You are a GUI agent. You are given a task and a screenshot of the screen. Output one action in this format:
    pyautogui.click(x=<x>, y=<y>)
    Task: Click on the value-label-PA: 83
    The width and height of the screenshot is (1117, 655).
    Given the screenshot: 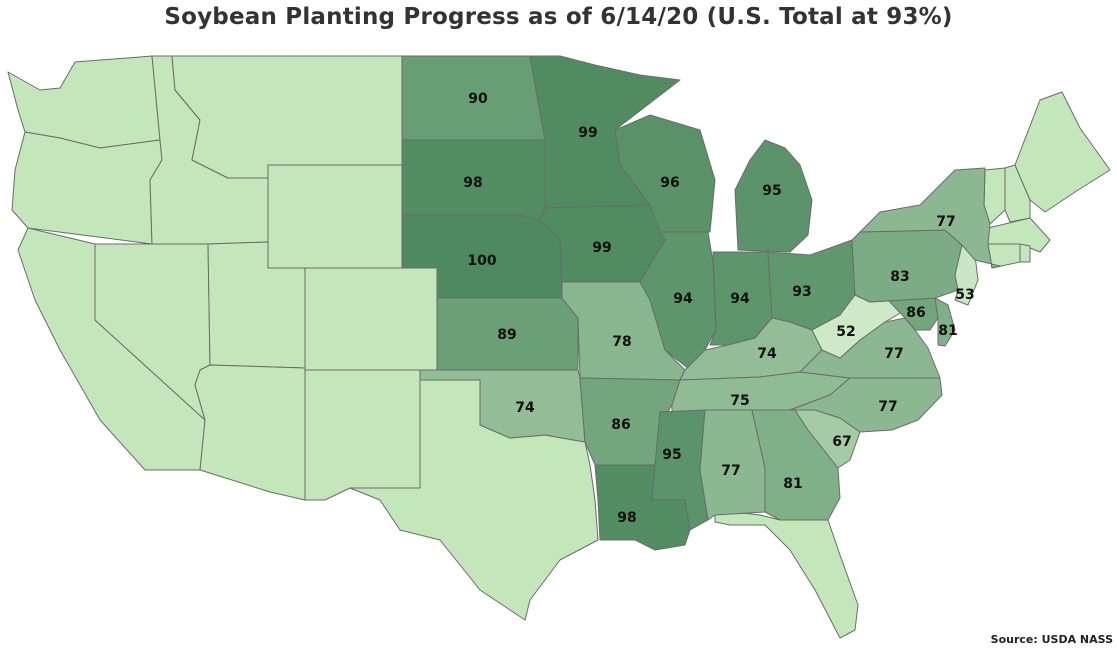 What is the action you would take?
    pyautogui.click(x=899, y=277)
    